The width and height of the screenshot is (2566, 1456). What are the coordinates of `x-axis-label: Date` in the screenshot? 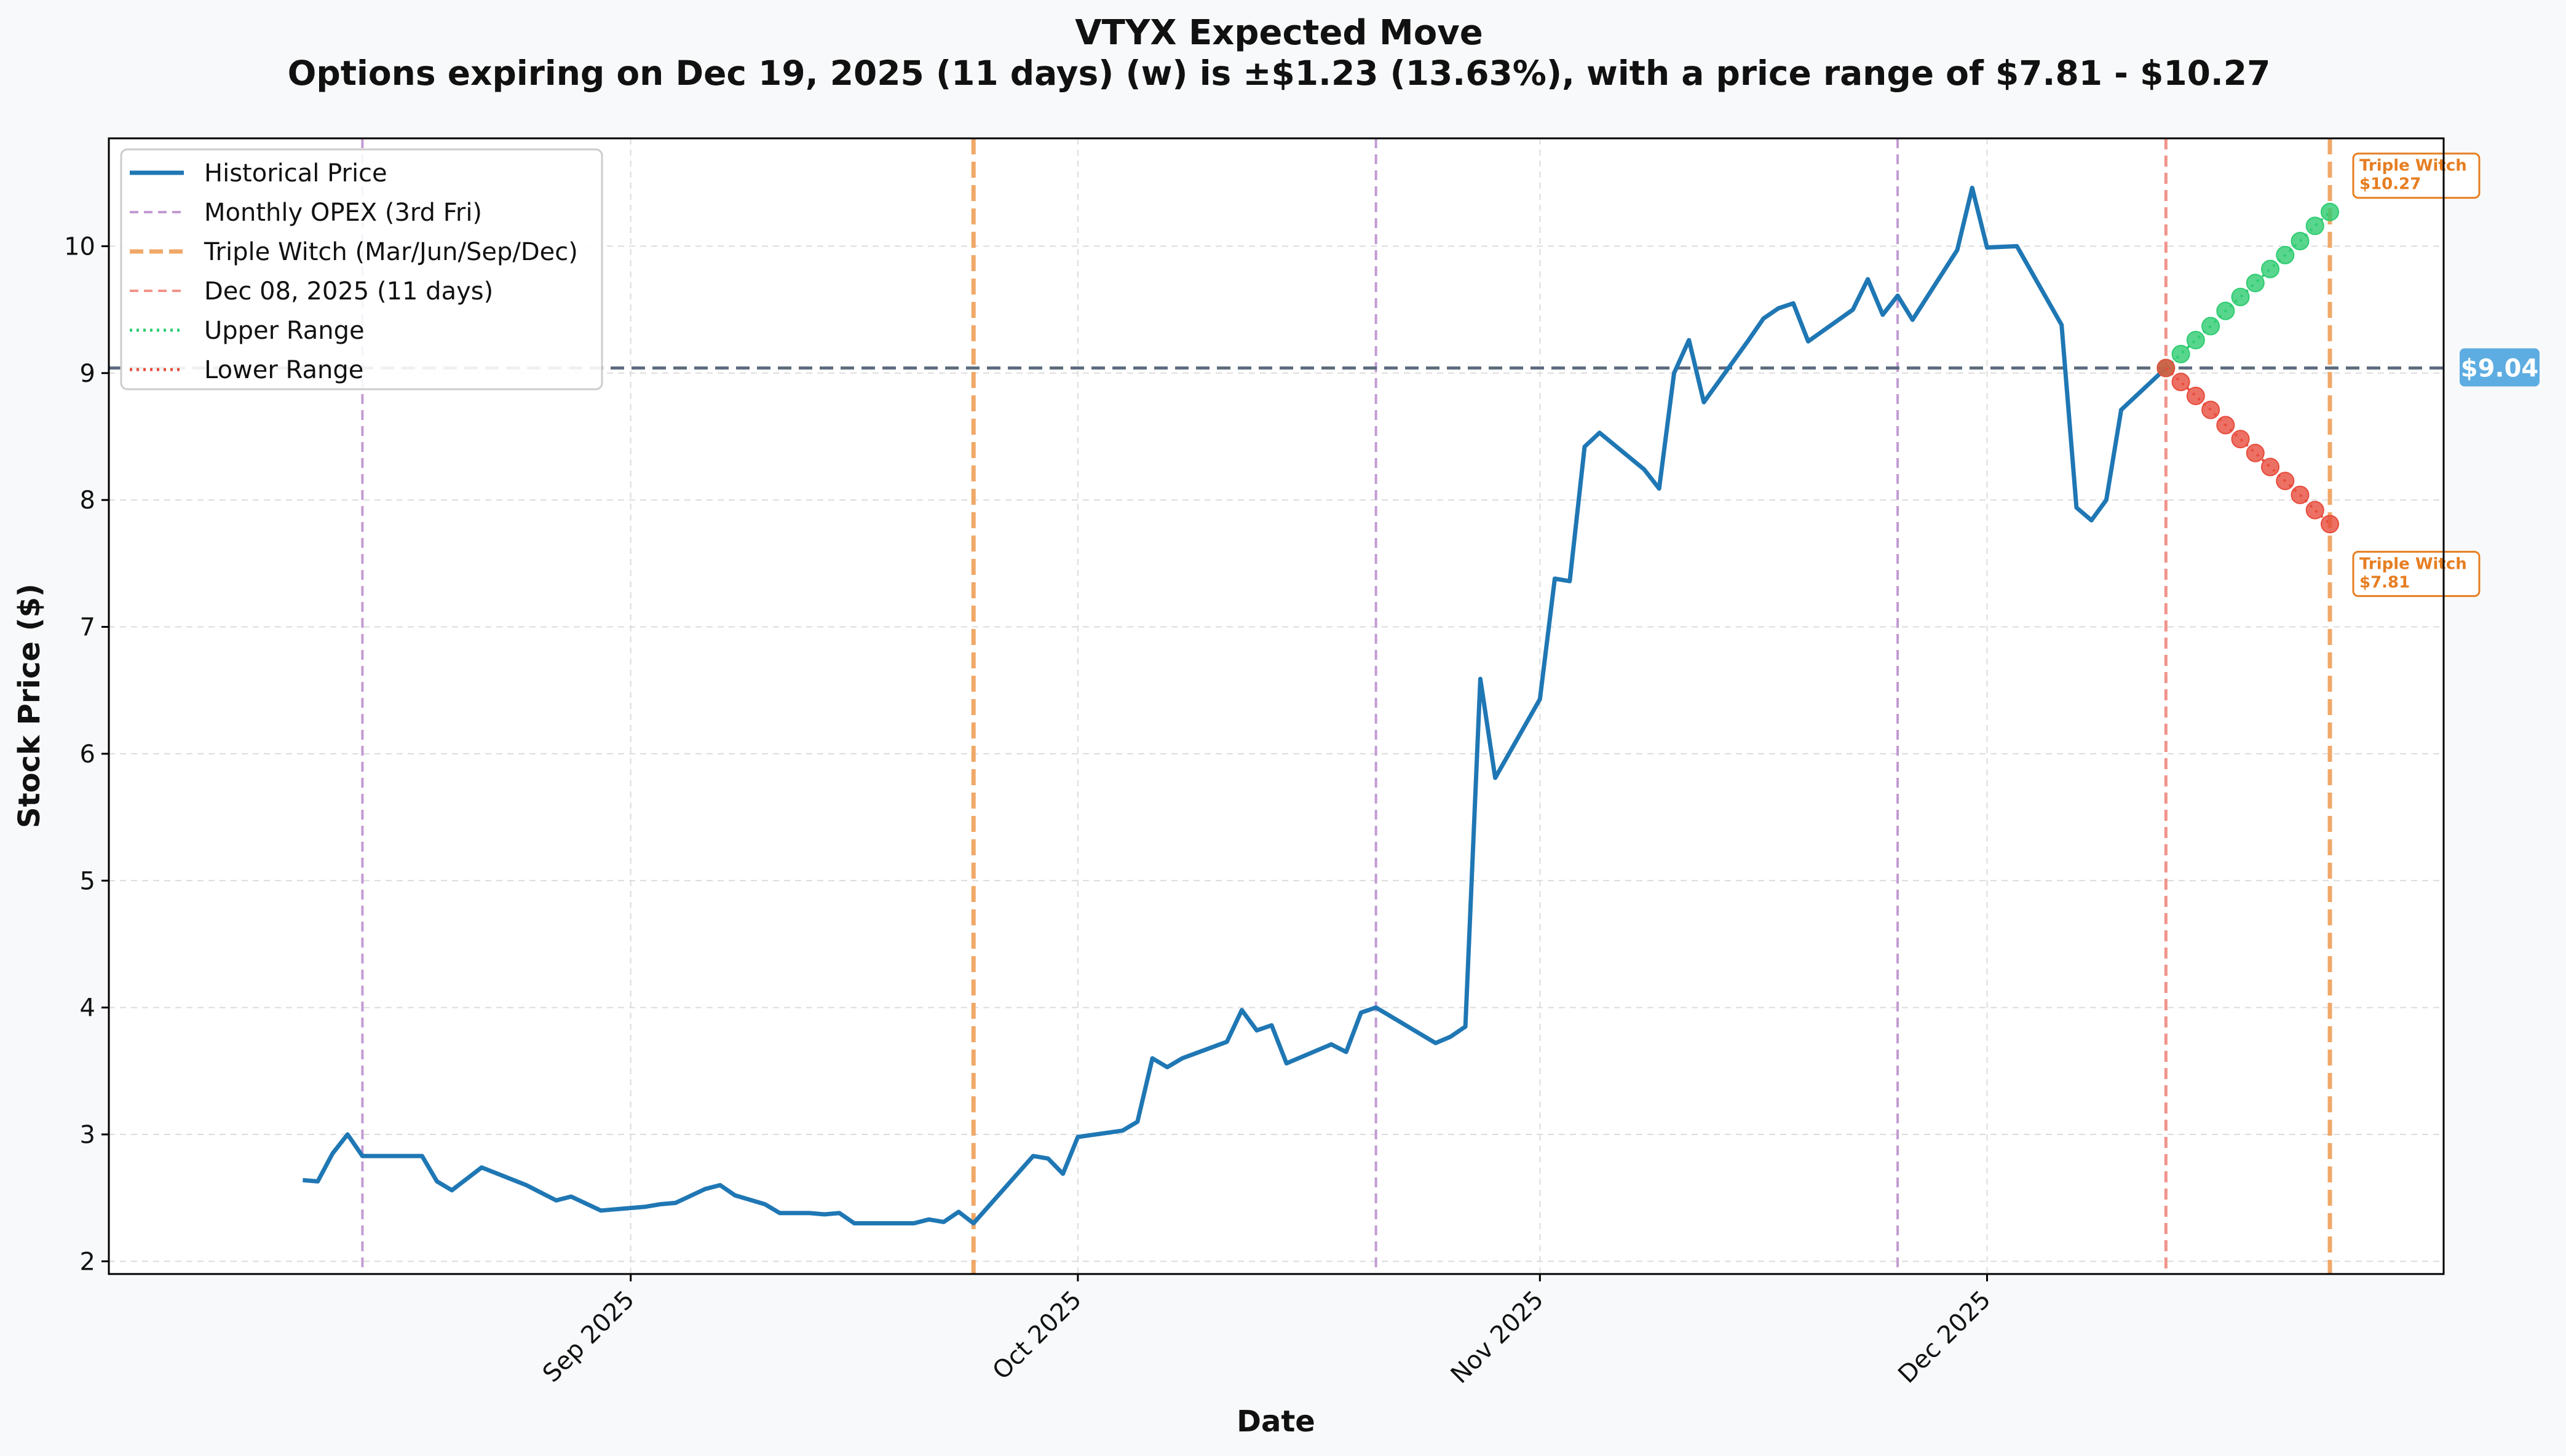 It's located at (1276, 1421).